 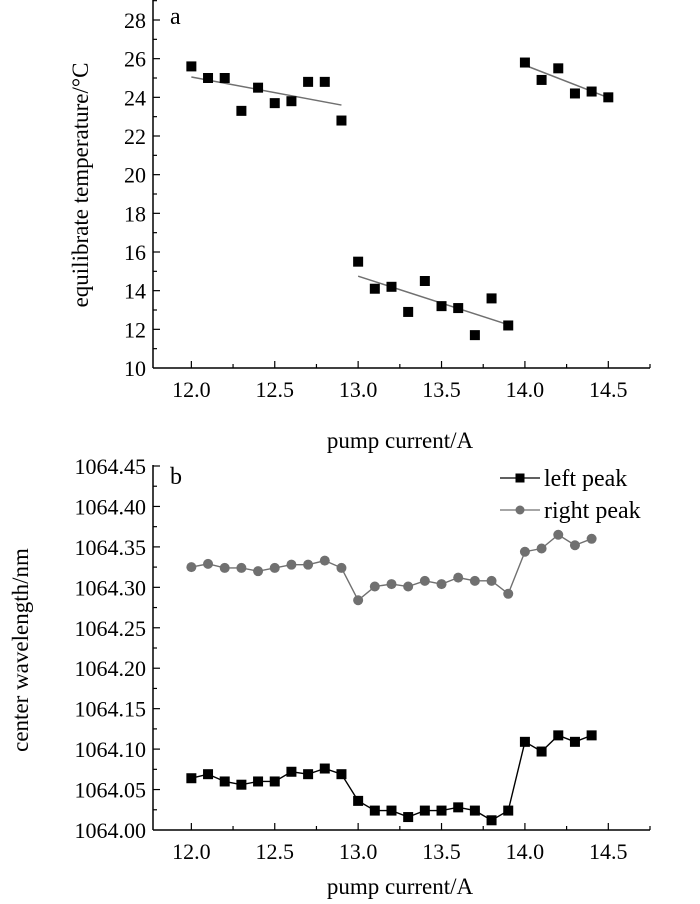 I want to click on panel-b-x-axis-title: pump current/A, so click(x=400, y=886).